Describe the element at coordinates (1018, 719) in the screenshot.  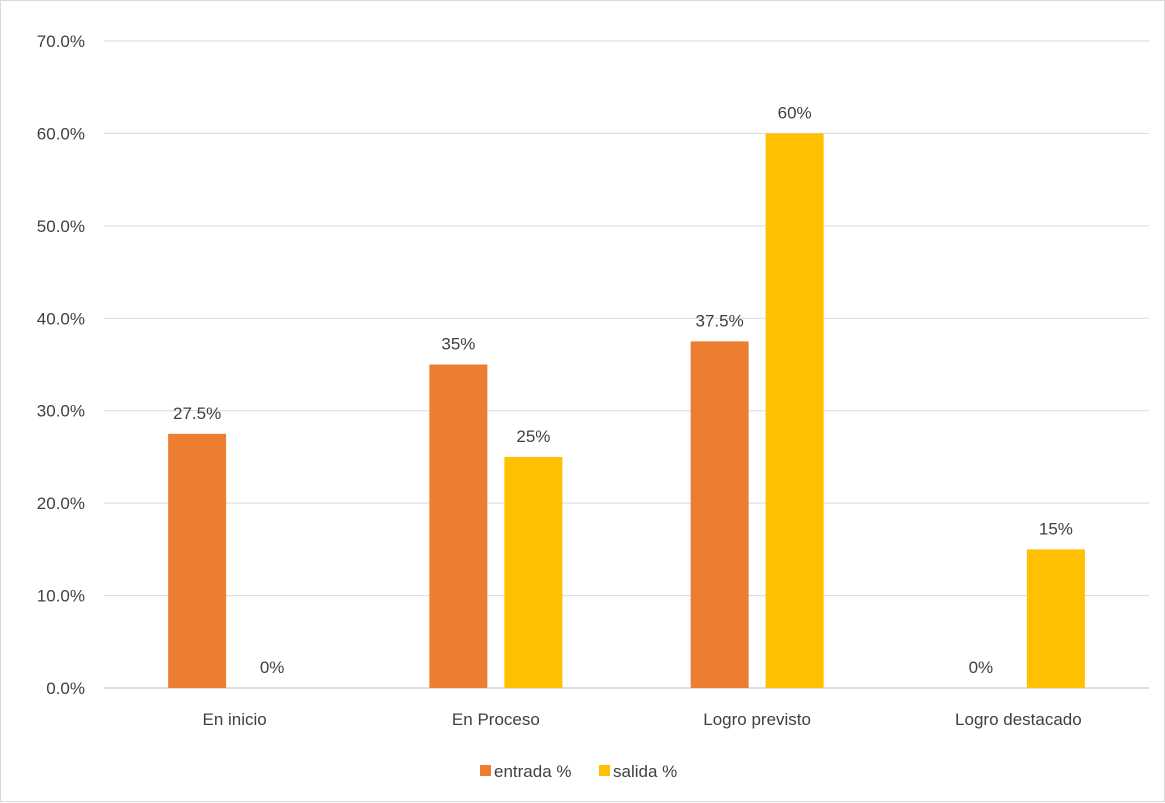
I see `x-tick-label: Logro destacado` at that location.